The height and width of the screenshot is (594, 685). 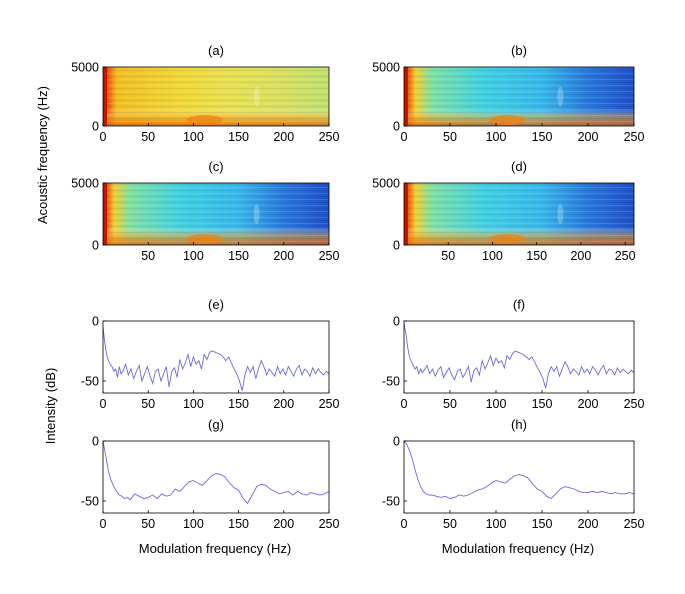 What do you see at coordinates (588, 524) in the screenshot?
I see `xtick-label-h-4: 200` at bounding box center [588, 524].